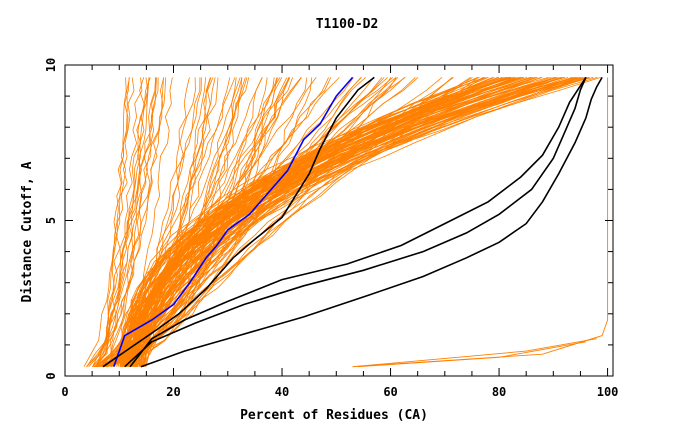  Describe the element at coordinates (390, 392) in the screenshot. I see `x-tick-label: 60` at that location.